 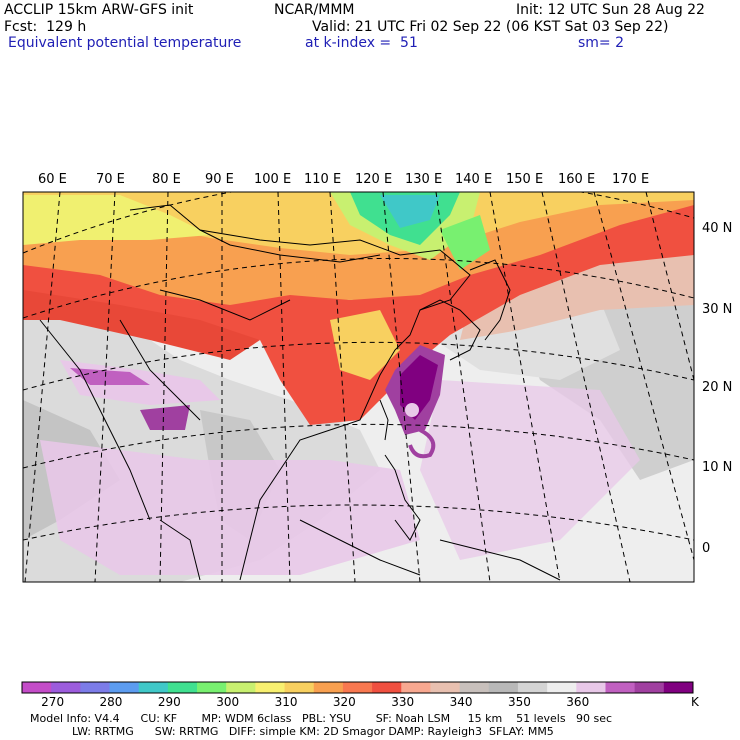 What do you see at coordinates (717, 309) in the screenshot?
I see `lat-label: 30 N` at bounding box center [717, 309].